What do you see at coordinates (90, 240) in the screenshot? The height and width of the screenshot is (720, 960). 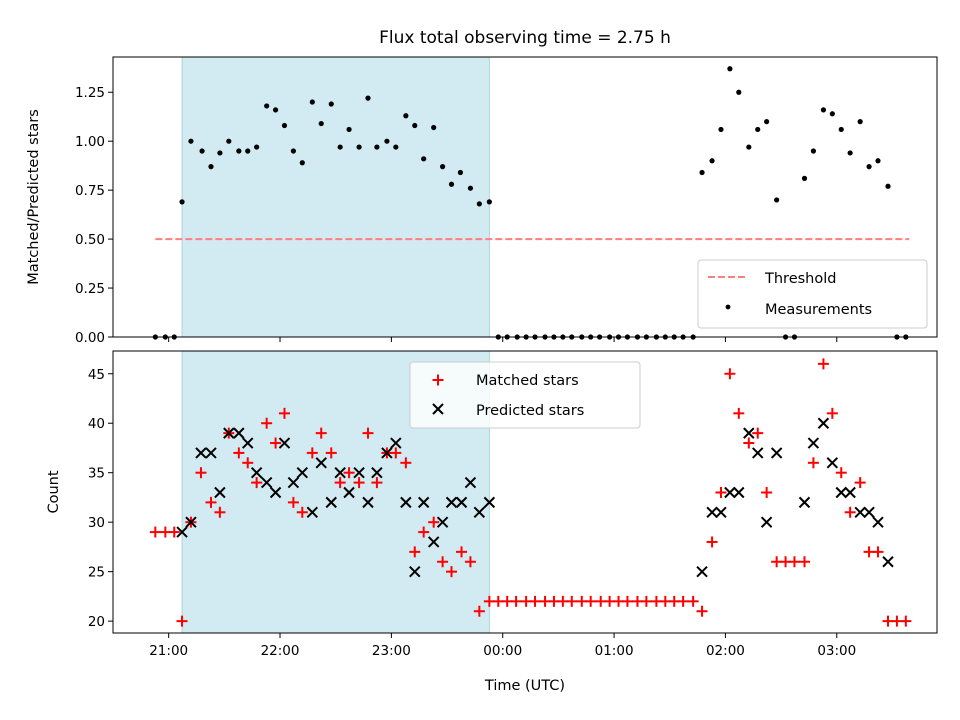 I see `y-tick-label: 0.50` at bounding box center [90, 240].